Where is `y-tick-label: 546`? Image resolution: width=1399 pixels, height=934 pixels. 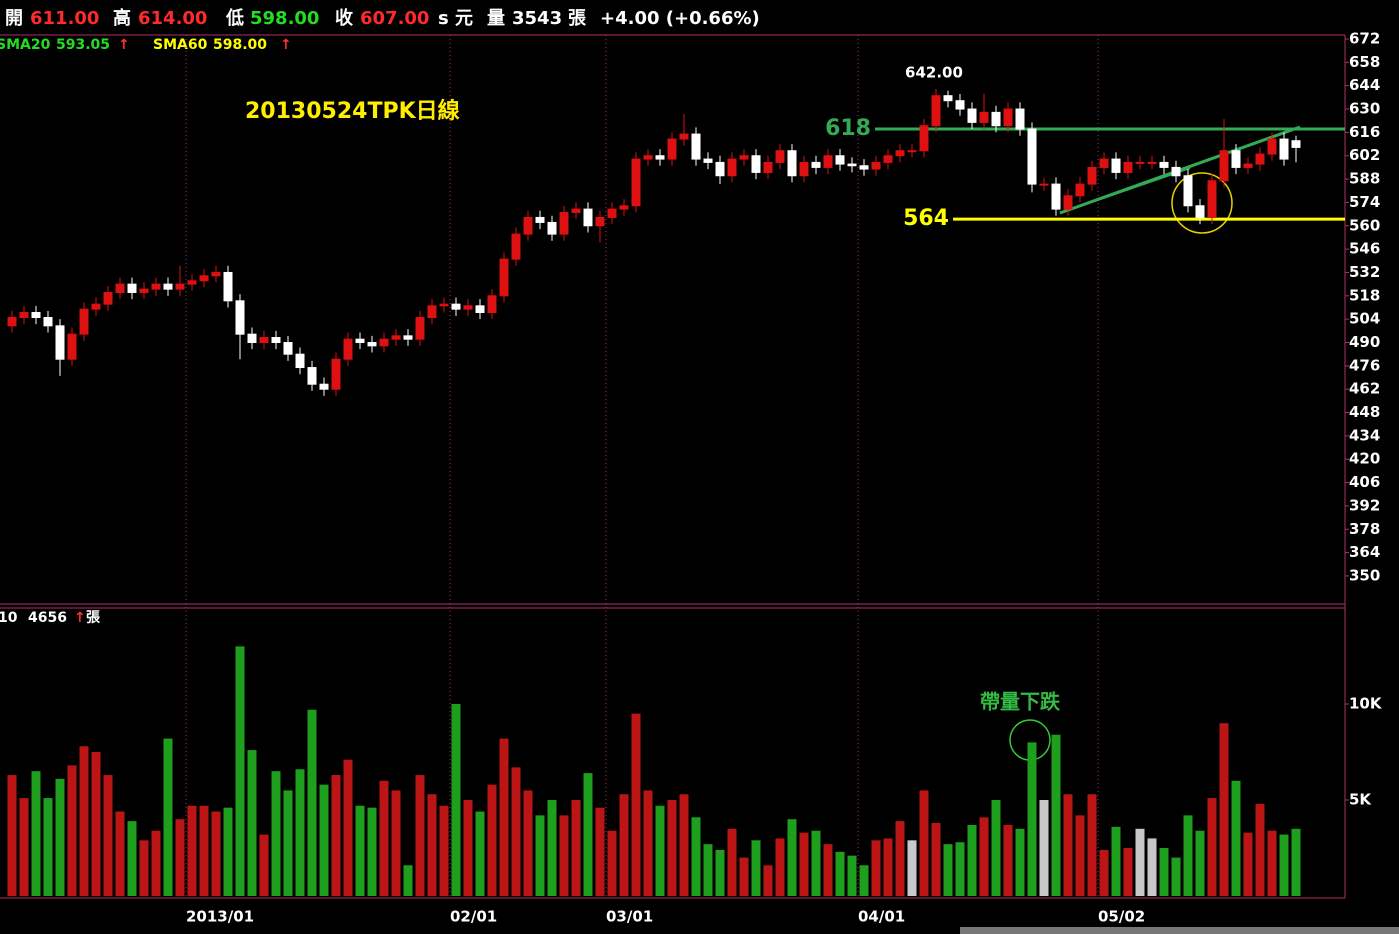 y-tick-label: 546 is located at coordinates (1364, 249).